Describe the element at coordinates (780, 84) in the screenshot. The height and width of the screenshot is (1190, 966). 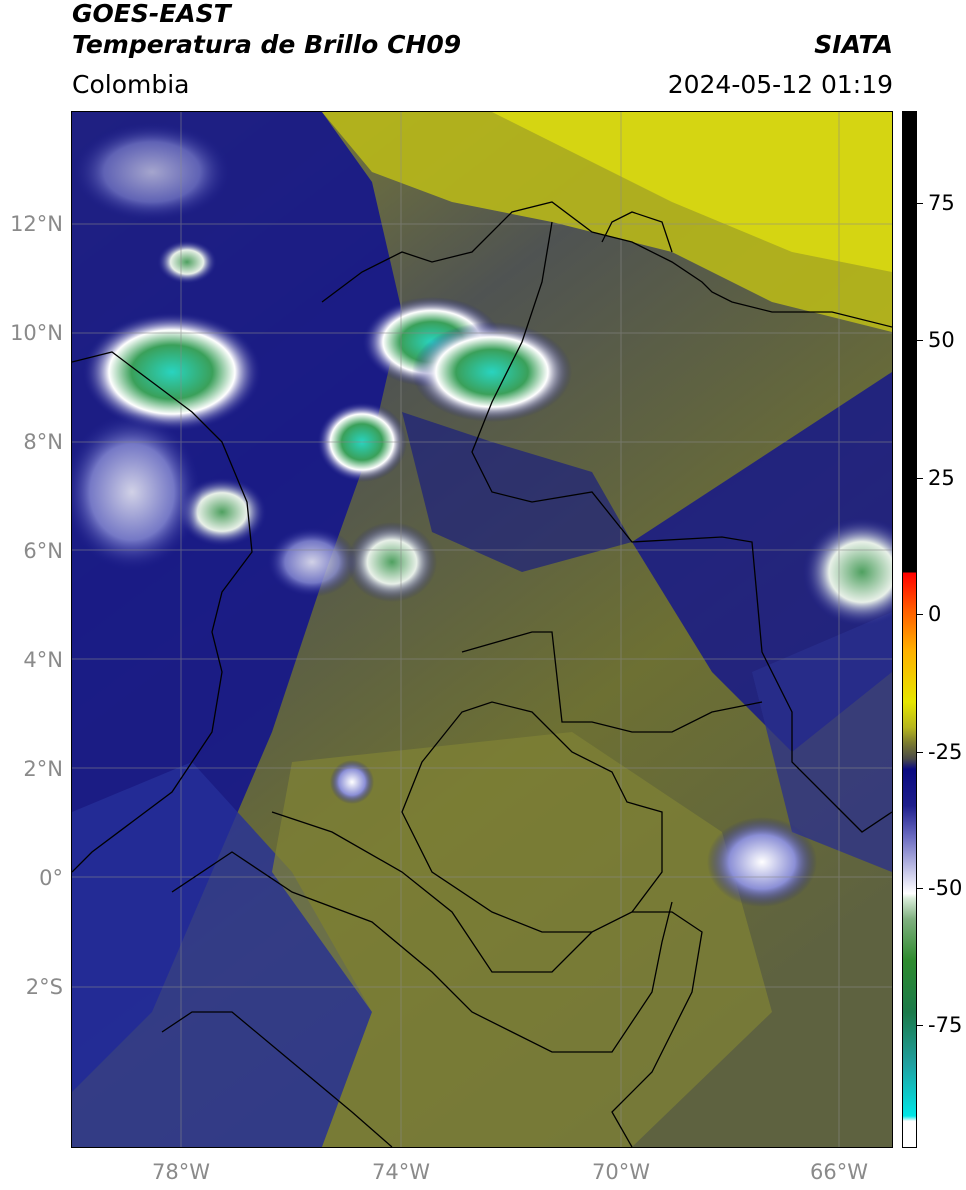
I see `timestamp-label: 2024-05-12 01:19` at that location.